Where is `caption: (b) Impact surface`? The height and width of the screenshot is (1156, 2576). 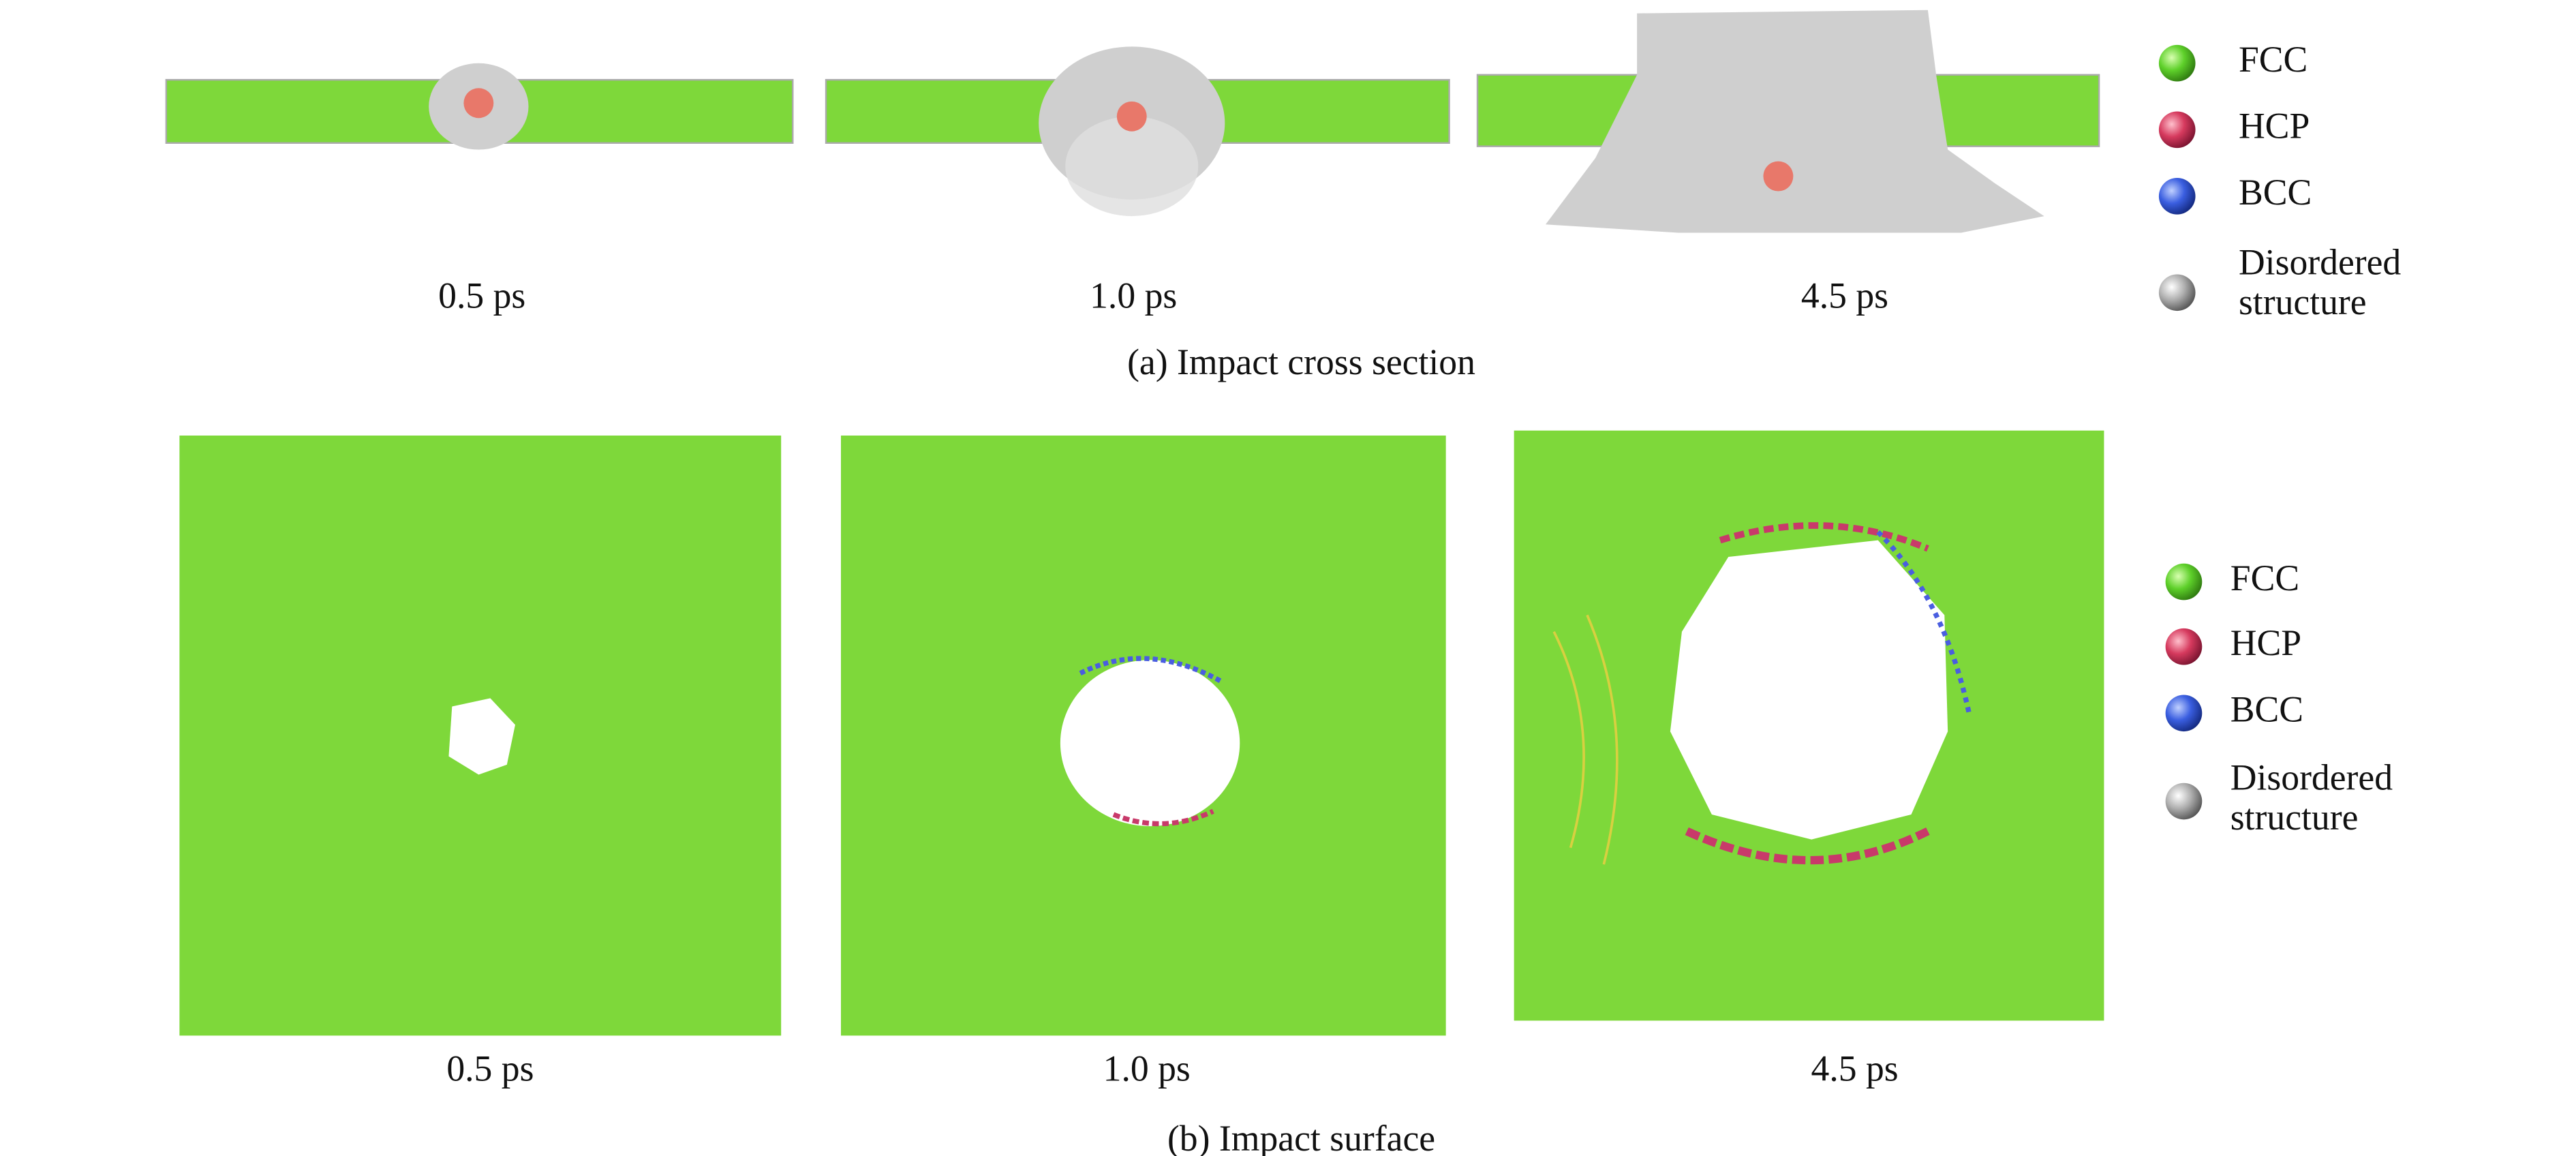 caption: (b) Impact surface is located at coordinates (1301, 1137).